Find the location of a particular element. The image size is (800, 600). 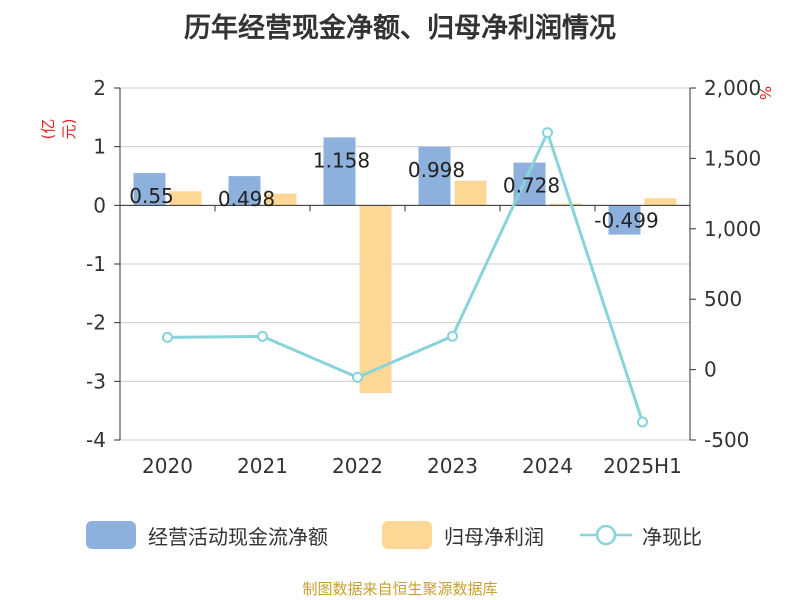

legend-label-cash-flow: 经营活动现金流净额 is located at coordinates (238, 536).